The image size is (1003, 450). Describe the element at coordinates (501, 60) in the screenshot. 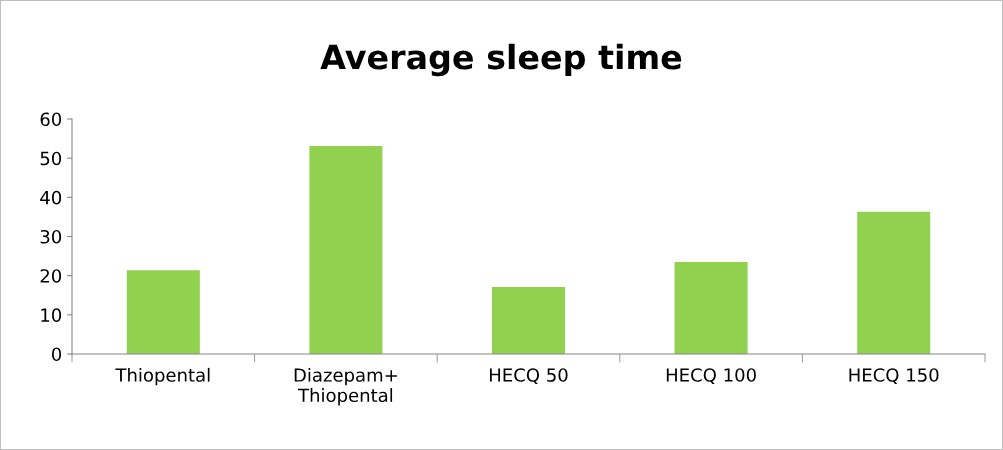

I see `chart-title: Average sleep time` at that location.